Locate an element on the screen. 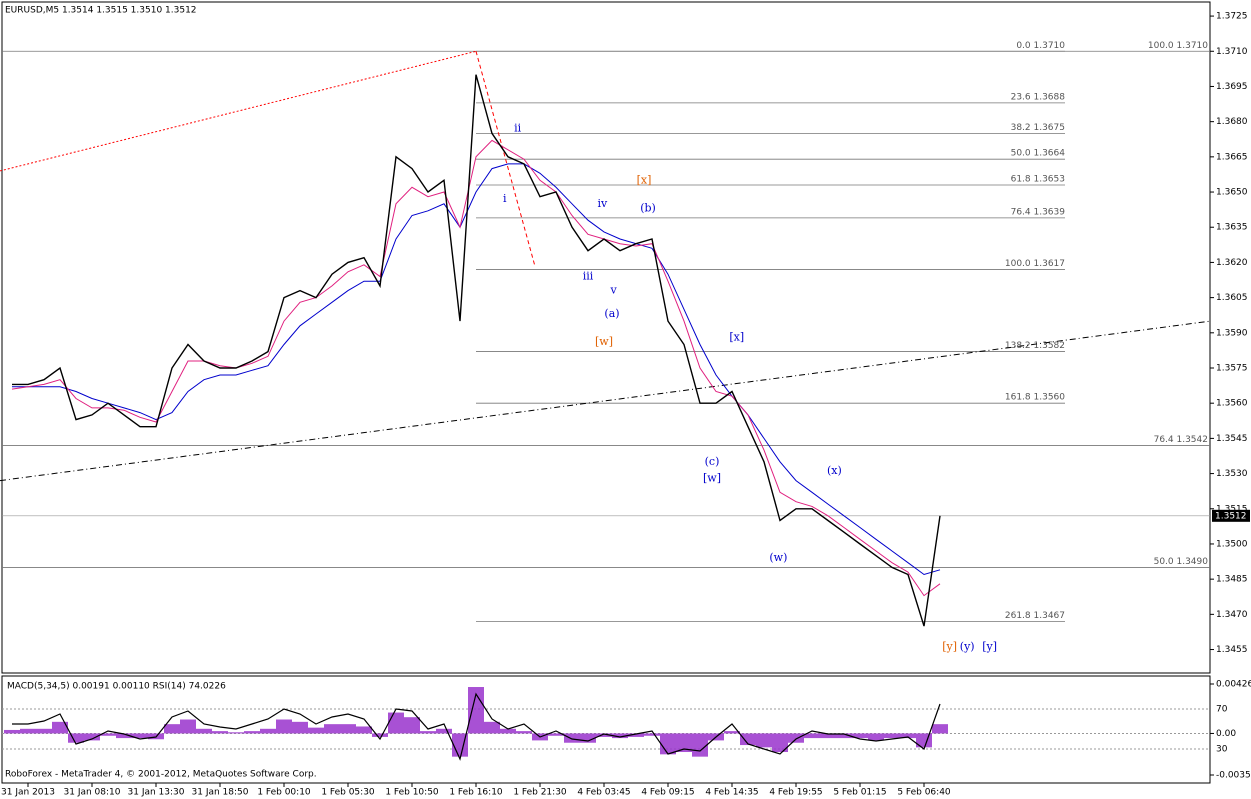  y-tick-label: 0.00426 is located at coordinates (1233, 685).